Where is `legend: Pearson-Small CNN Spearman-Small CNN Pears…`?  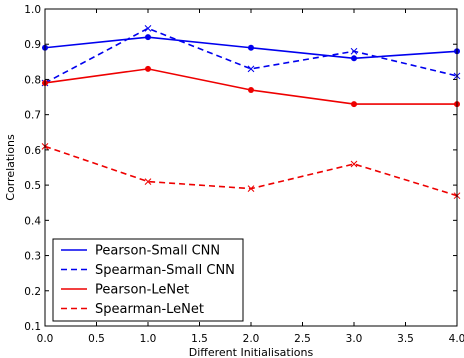
legend: Pearson-Small CNN Spearman-Small CNN Pears… is located at coordinates (148, 280).